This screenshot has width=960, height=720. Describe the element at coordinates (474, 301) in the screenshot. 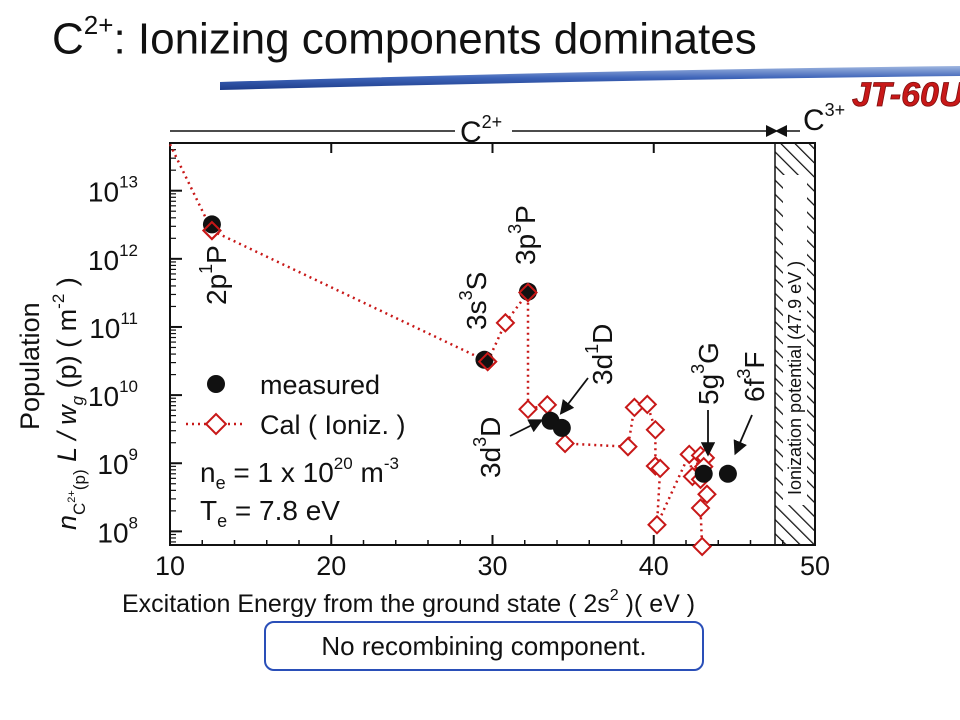

I see `level-label-3s3S: 3s3S` at that location.